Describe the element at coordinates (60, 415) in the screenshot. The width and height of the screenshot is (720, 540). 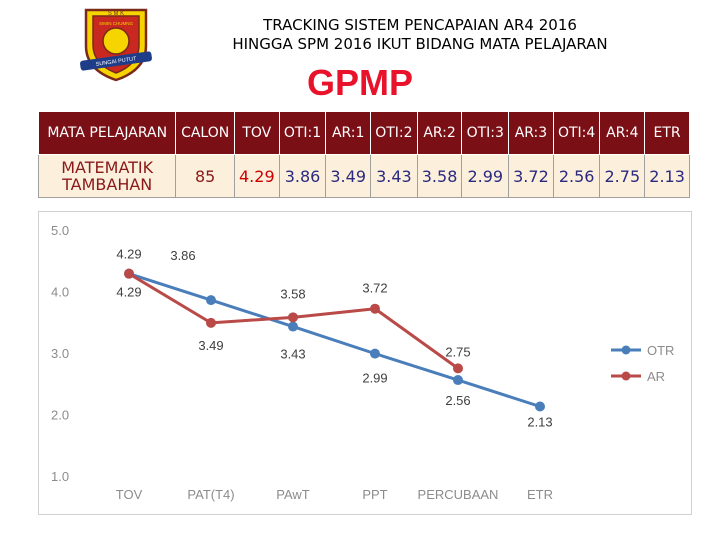
I see `y-tick-label: 2.0` at that location.